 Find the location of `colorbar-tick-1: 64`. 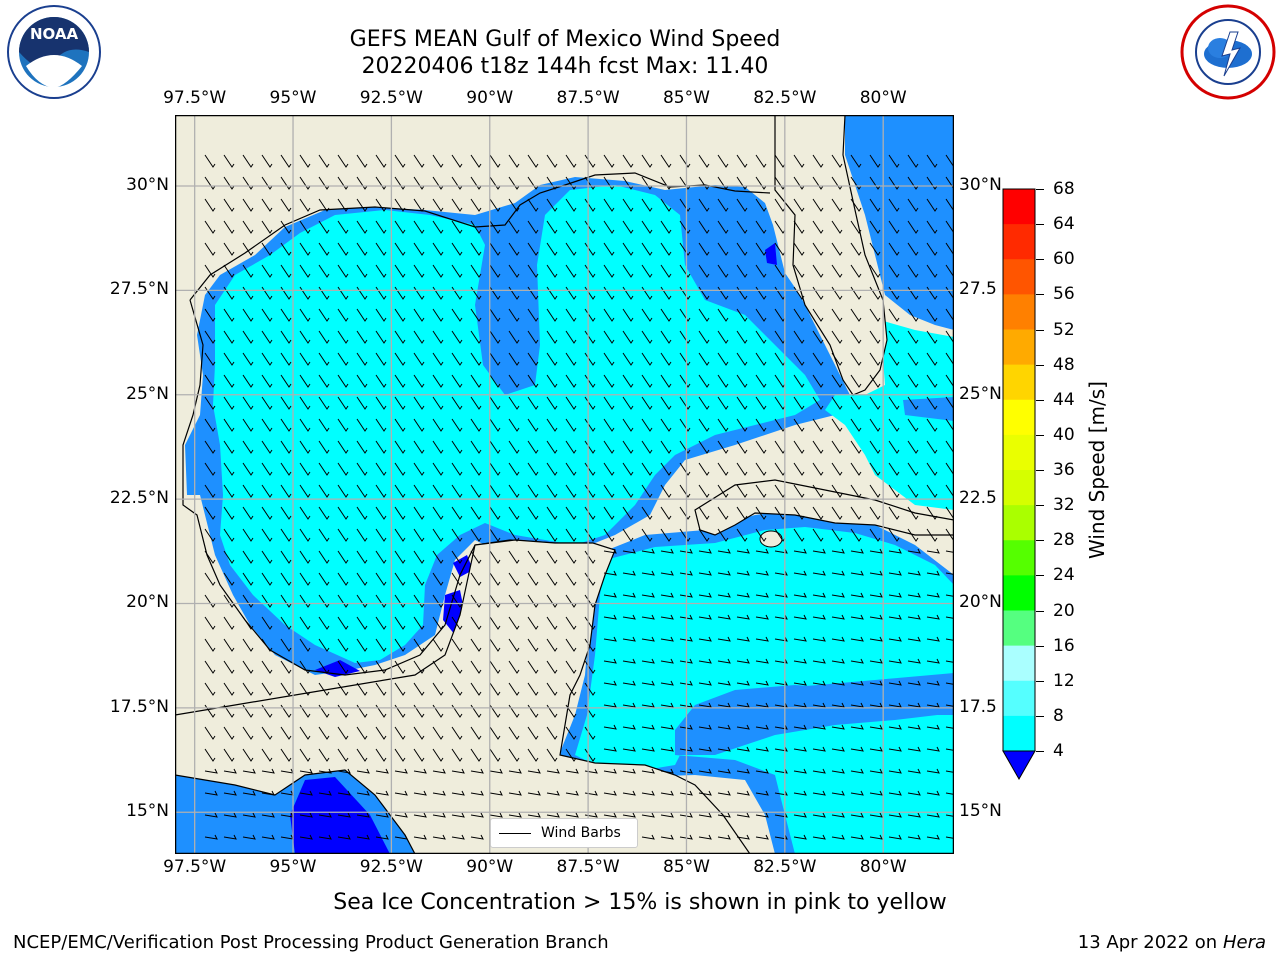

colorbar-tick-1: 64 is located at coordinates (1064, 224).